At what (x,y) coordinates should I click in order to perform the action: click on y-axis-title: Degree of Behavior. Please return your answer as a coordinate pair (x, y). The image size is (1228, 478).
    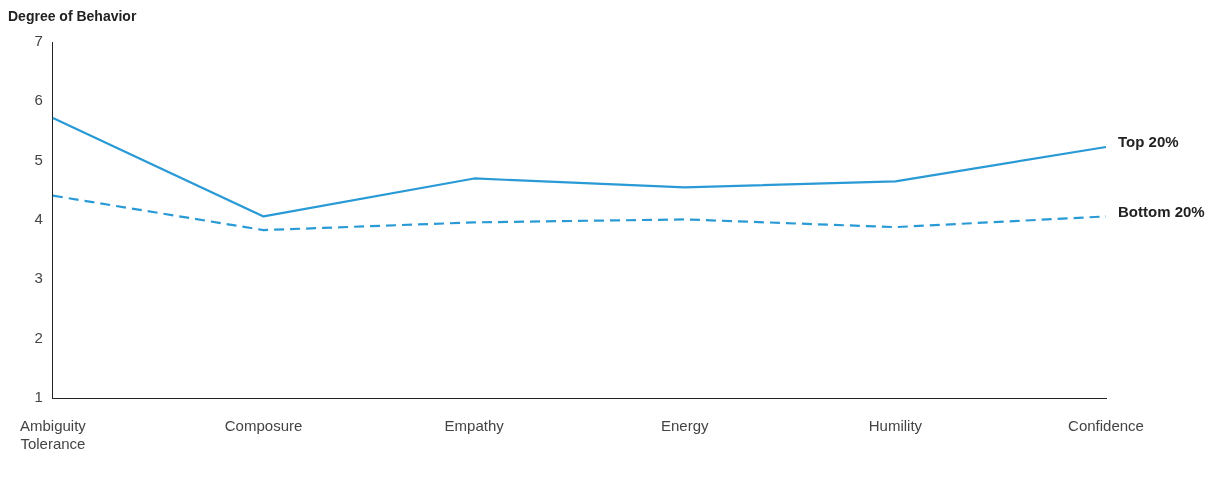
    Looking at the image, I should click on (72, 15).